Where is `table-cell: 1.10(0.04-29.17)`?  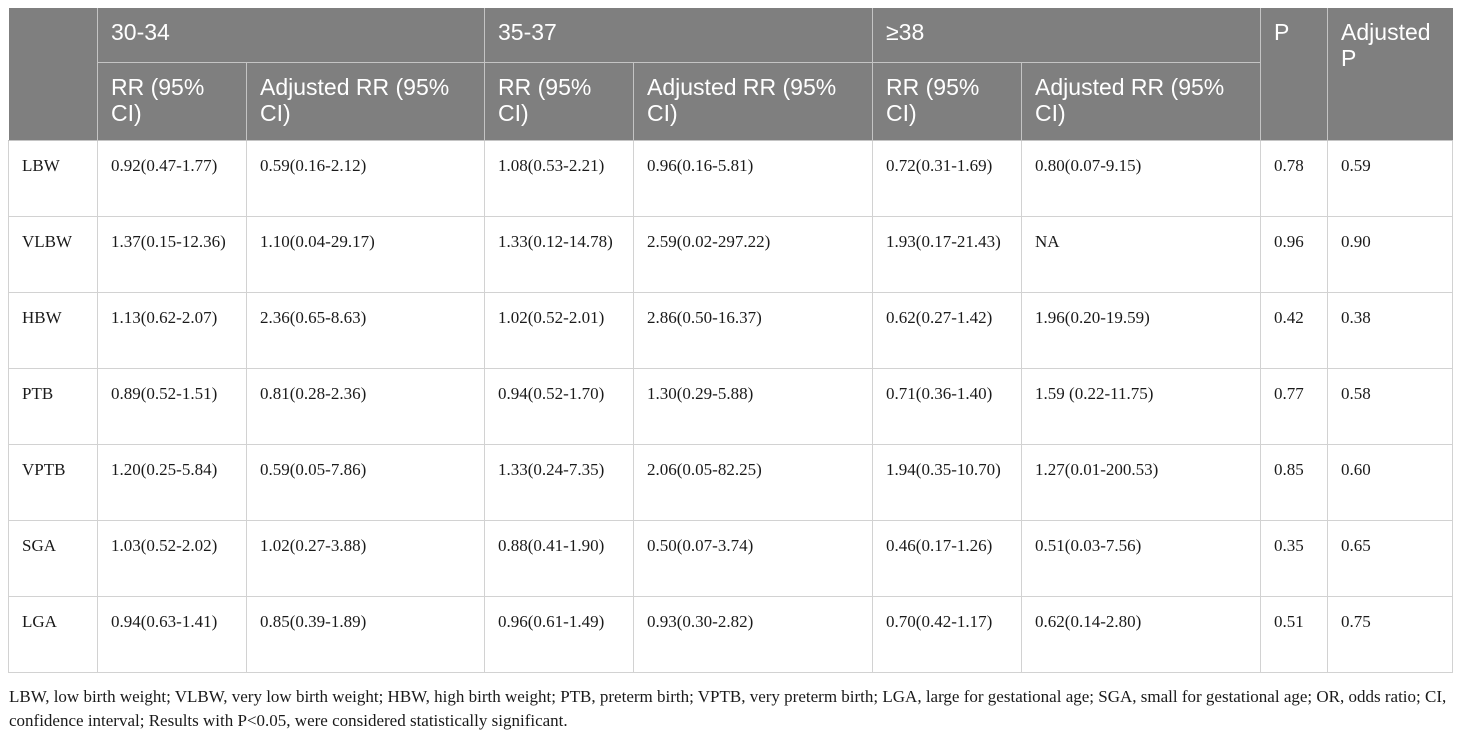 table-cell: 1.10(0.04-29.17) is located at coordinates (365, 254).